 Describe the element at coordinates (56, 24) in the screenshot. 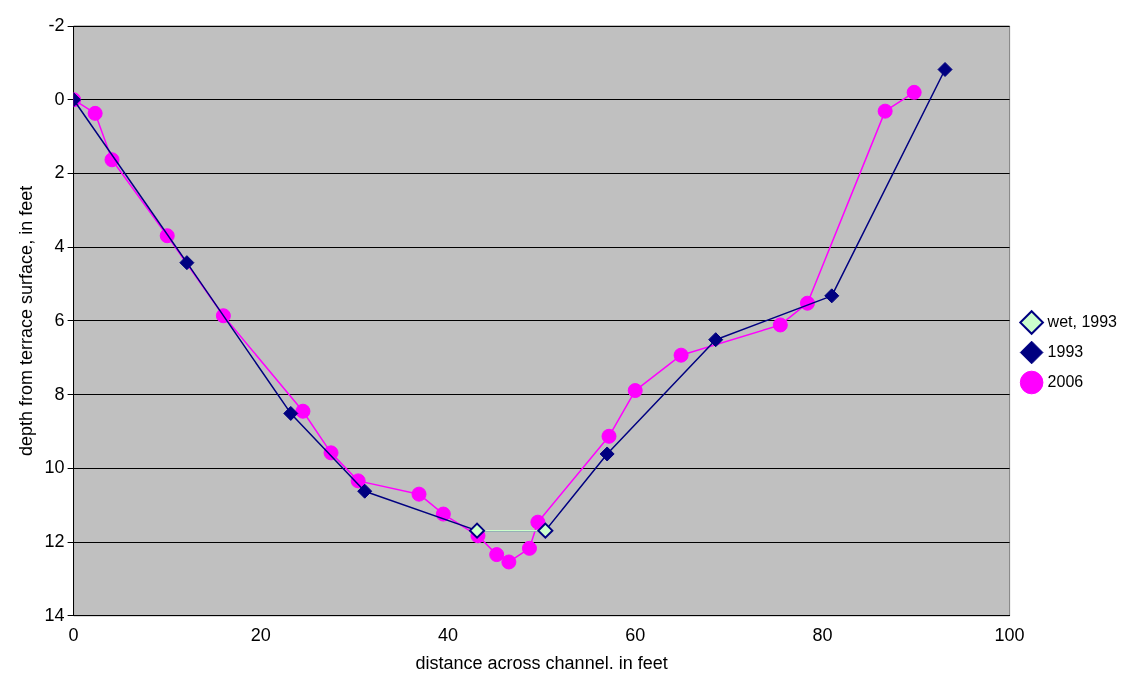

I see `y-tick-label: -2` at that location.